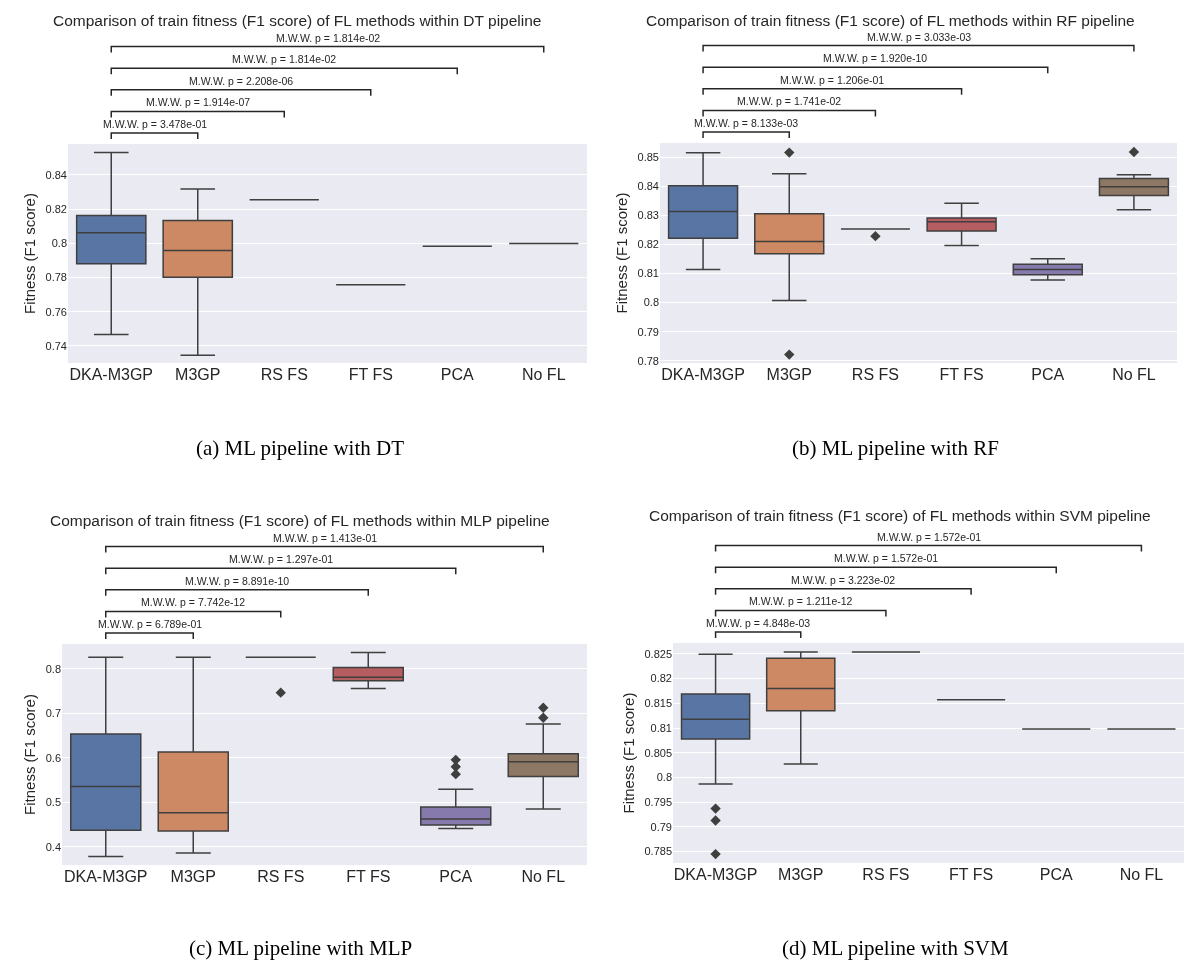 This screenshot has width=1203, height=967. What do you see at coordinates (658, 653) in the screenshot?
I see `y-tick-label: 0.825` at bounding box center [658, 653].